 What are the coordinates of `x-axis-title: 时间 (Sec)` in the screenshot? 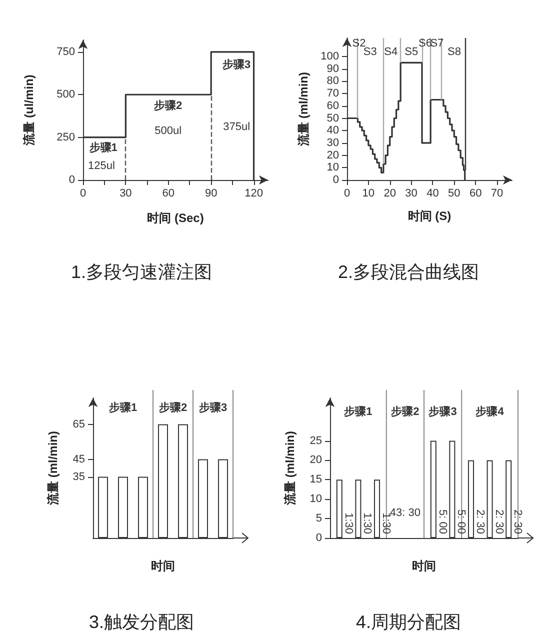 It's located at (175, 218).